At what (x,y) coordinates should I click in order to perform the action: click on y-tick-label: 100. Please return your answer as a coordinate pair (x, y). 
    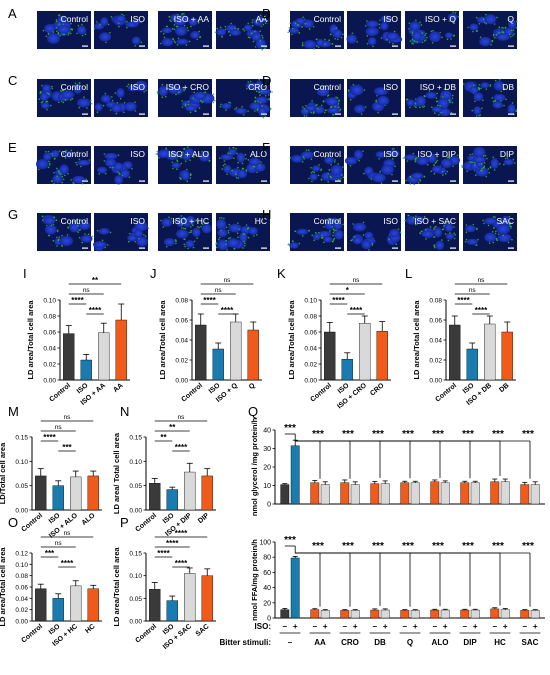
    Looking at the image, I should click on (265, 543).